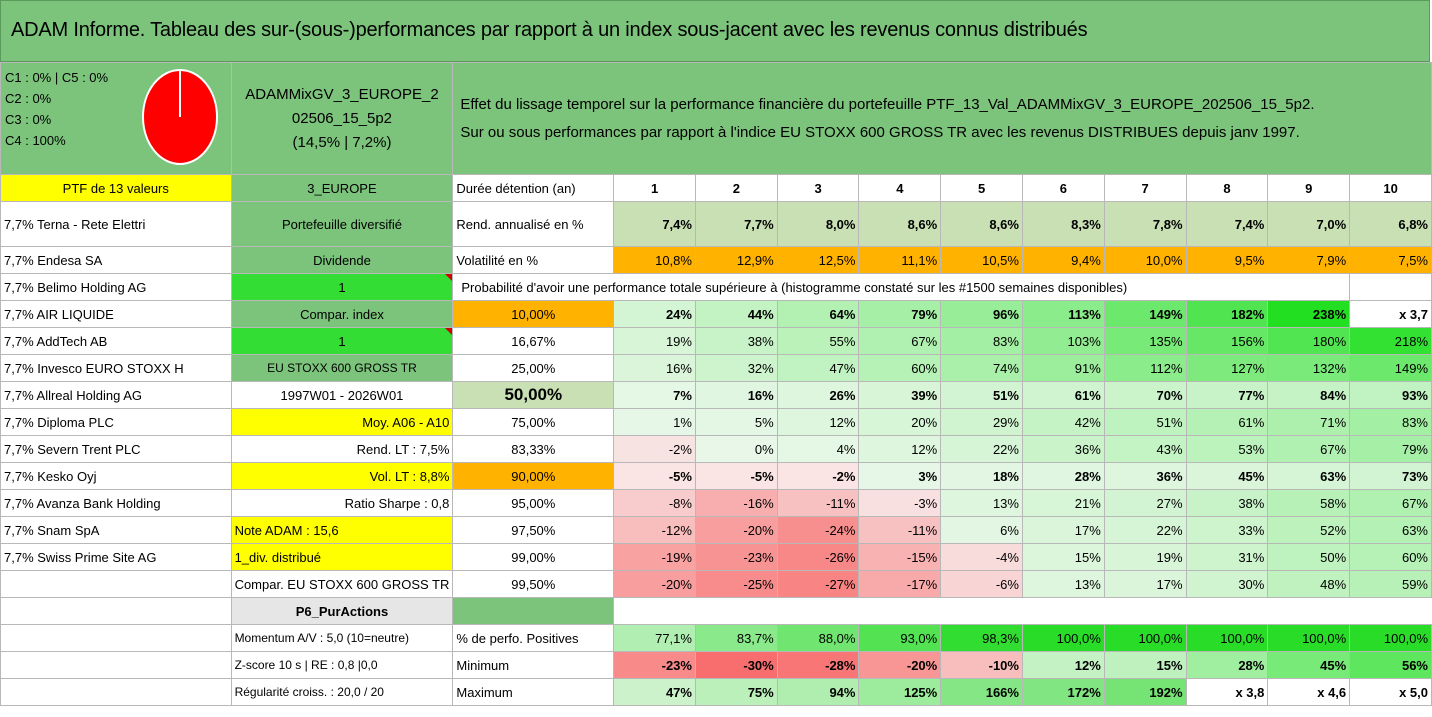  I want to click on regularity-label: Régularité croiss. : 20,0 / 20, so click(342, 692).